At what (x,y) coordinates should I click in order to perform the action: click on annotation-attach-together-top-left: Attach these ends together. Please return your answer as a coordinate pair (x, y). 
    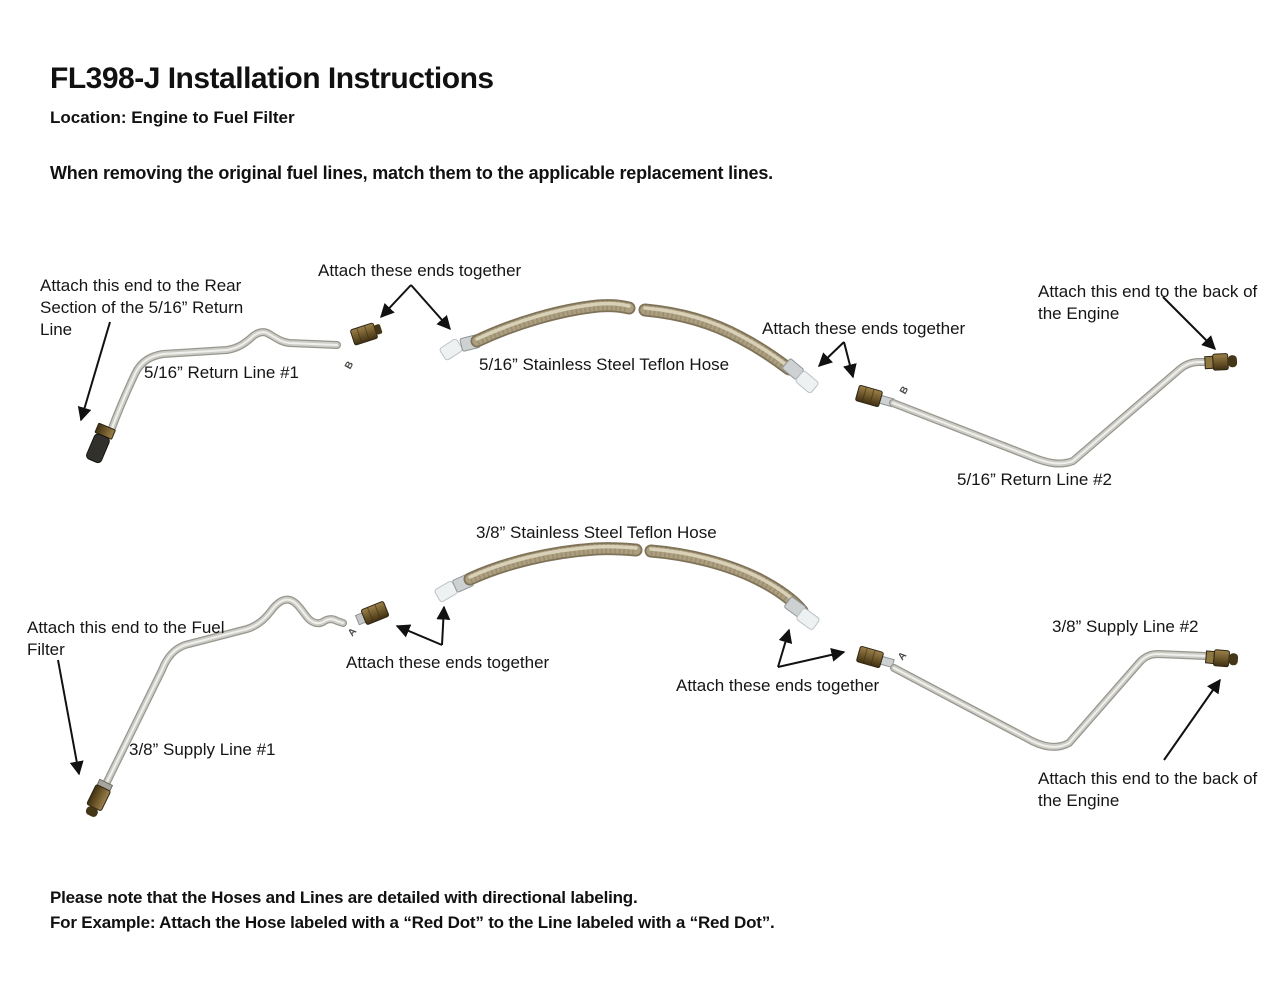
    Looking at the image, I should click on (420, 270).